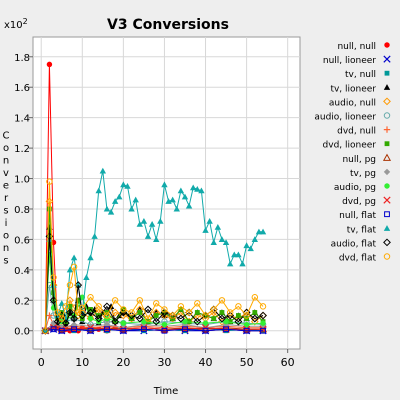  Describe the element at coordinates (352, 117) in the screenshot. I see `legend-entry-5: audio, lioneer` at that location.